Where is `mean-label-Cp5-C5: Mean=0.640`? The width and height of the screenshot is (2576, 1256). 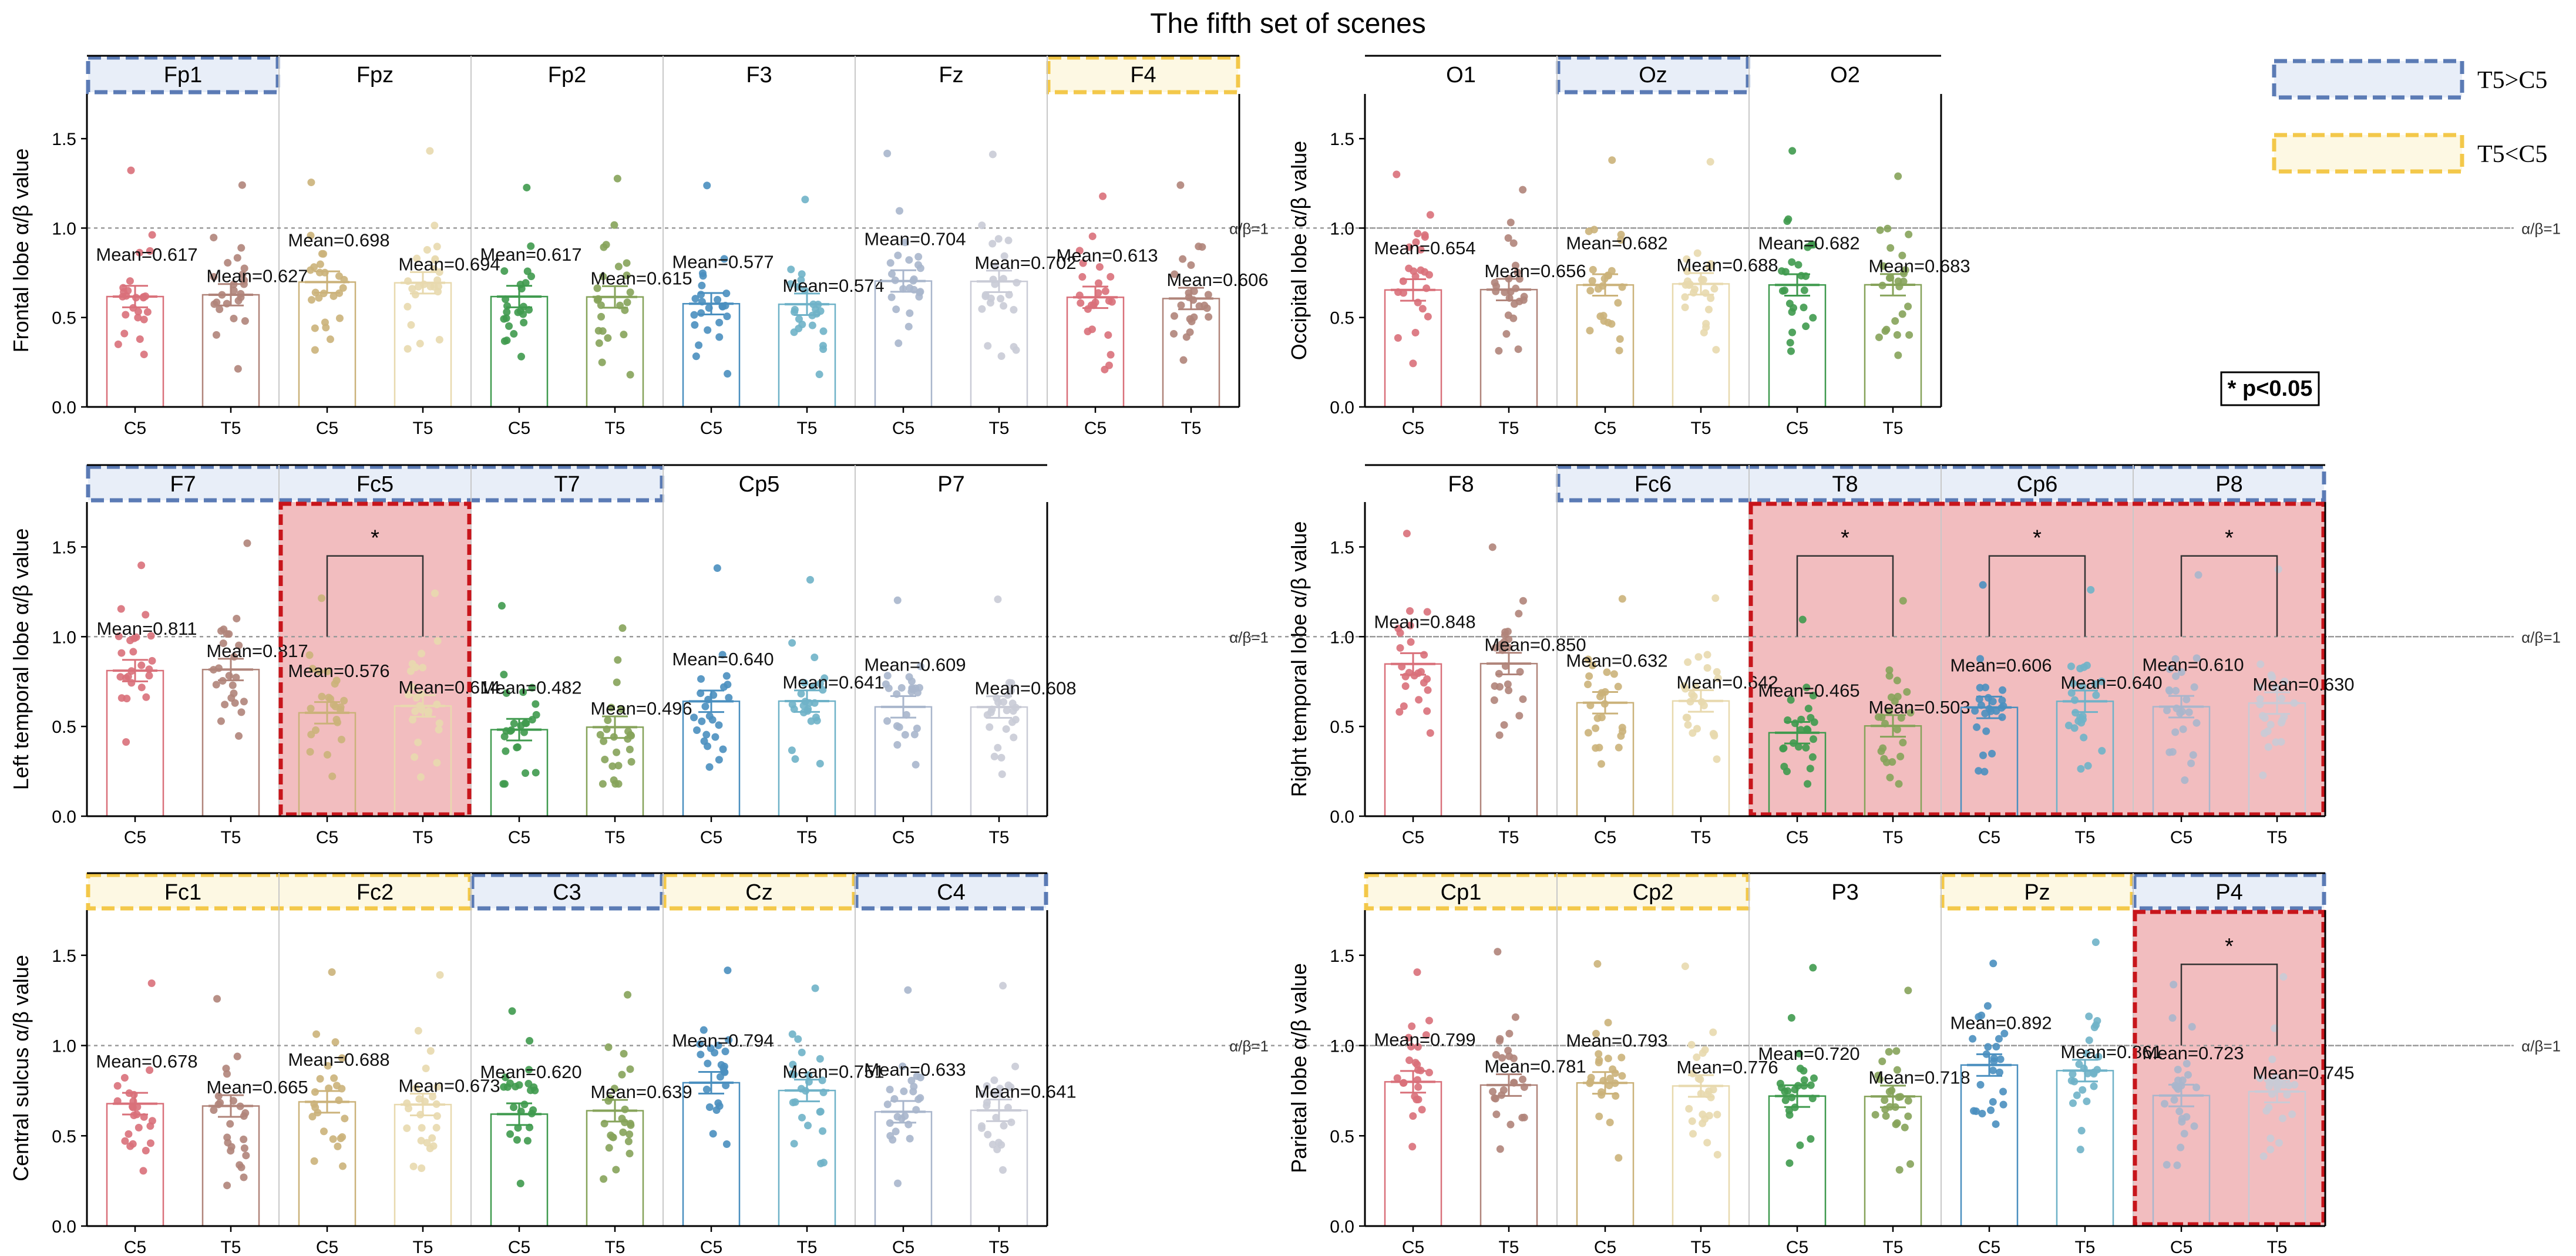 mean-label-Cp5-C5: Mean=0.640 is located at coordinates (723, 659).